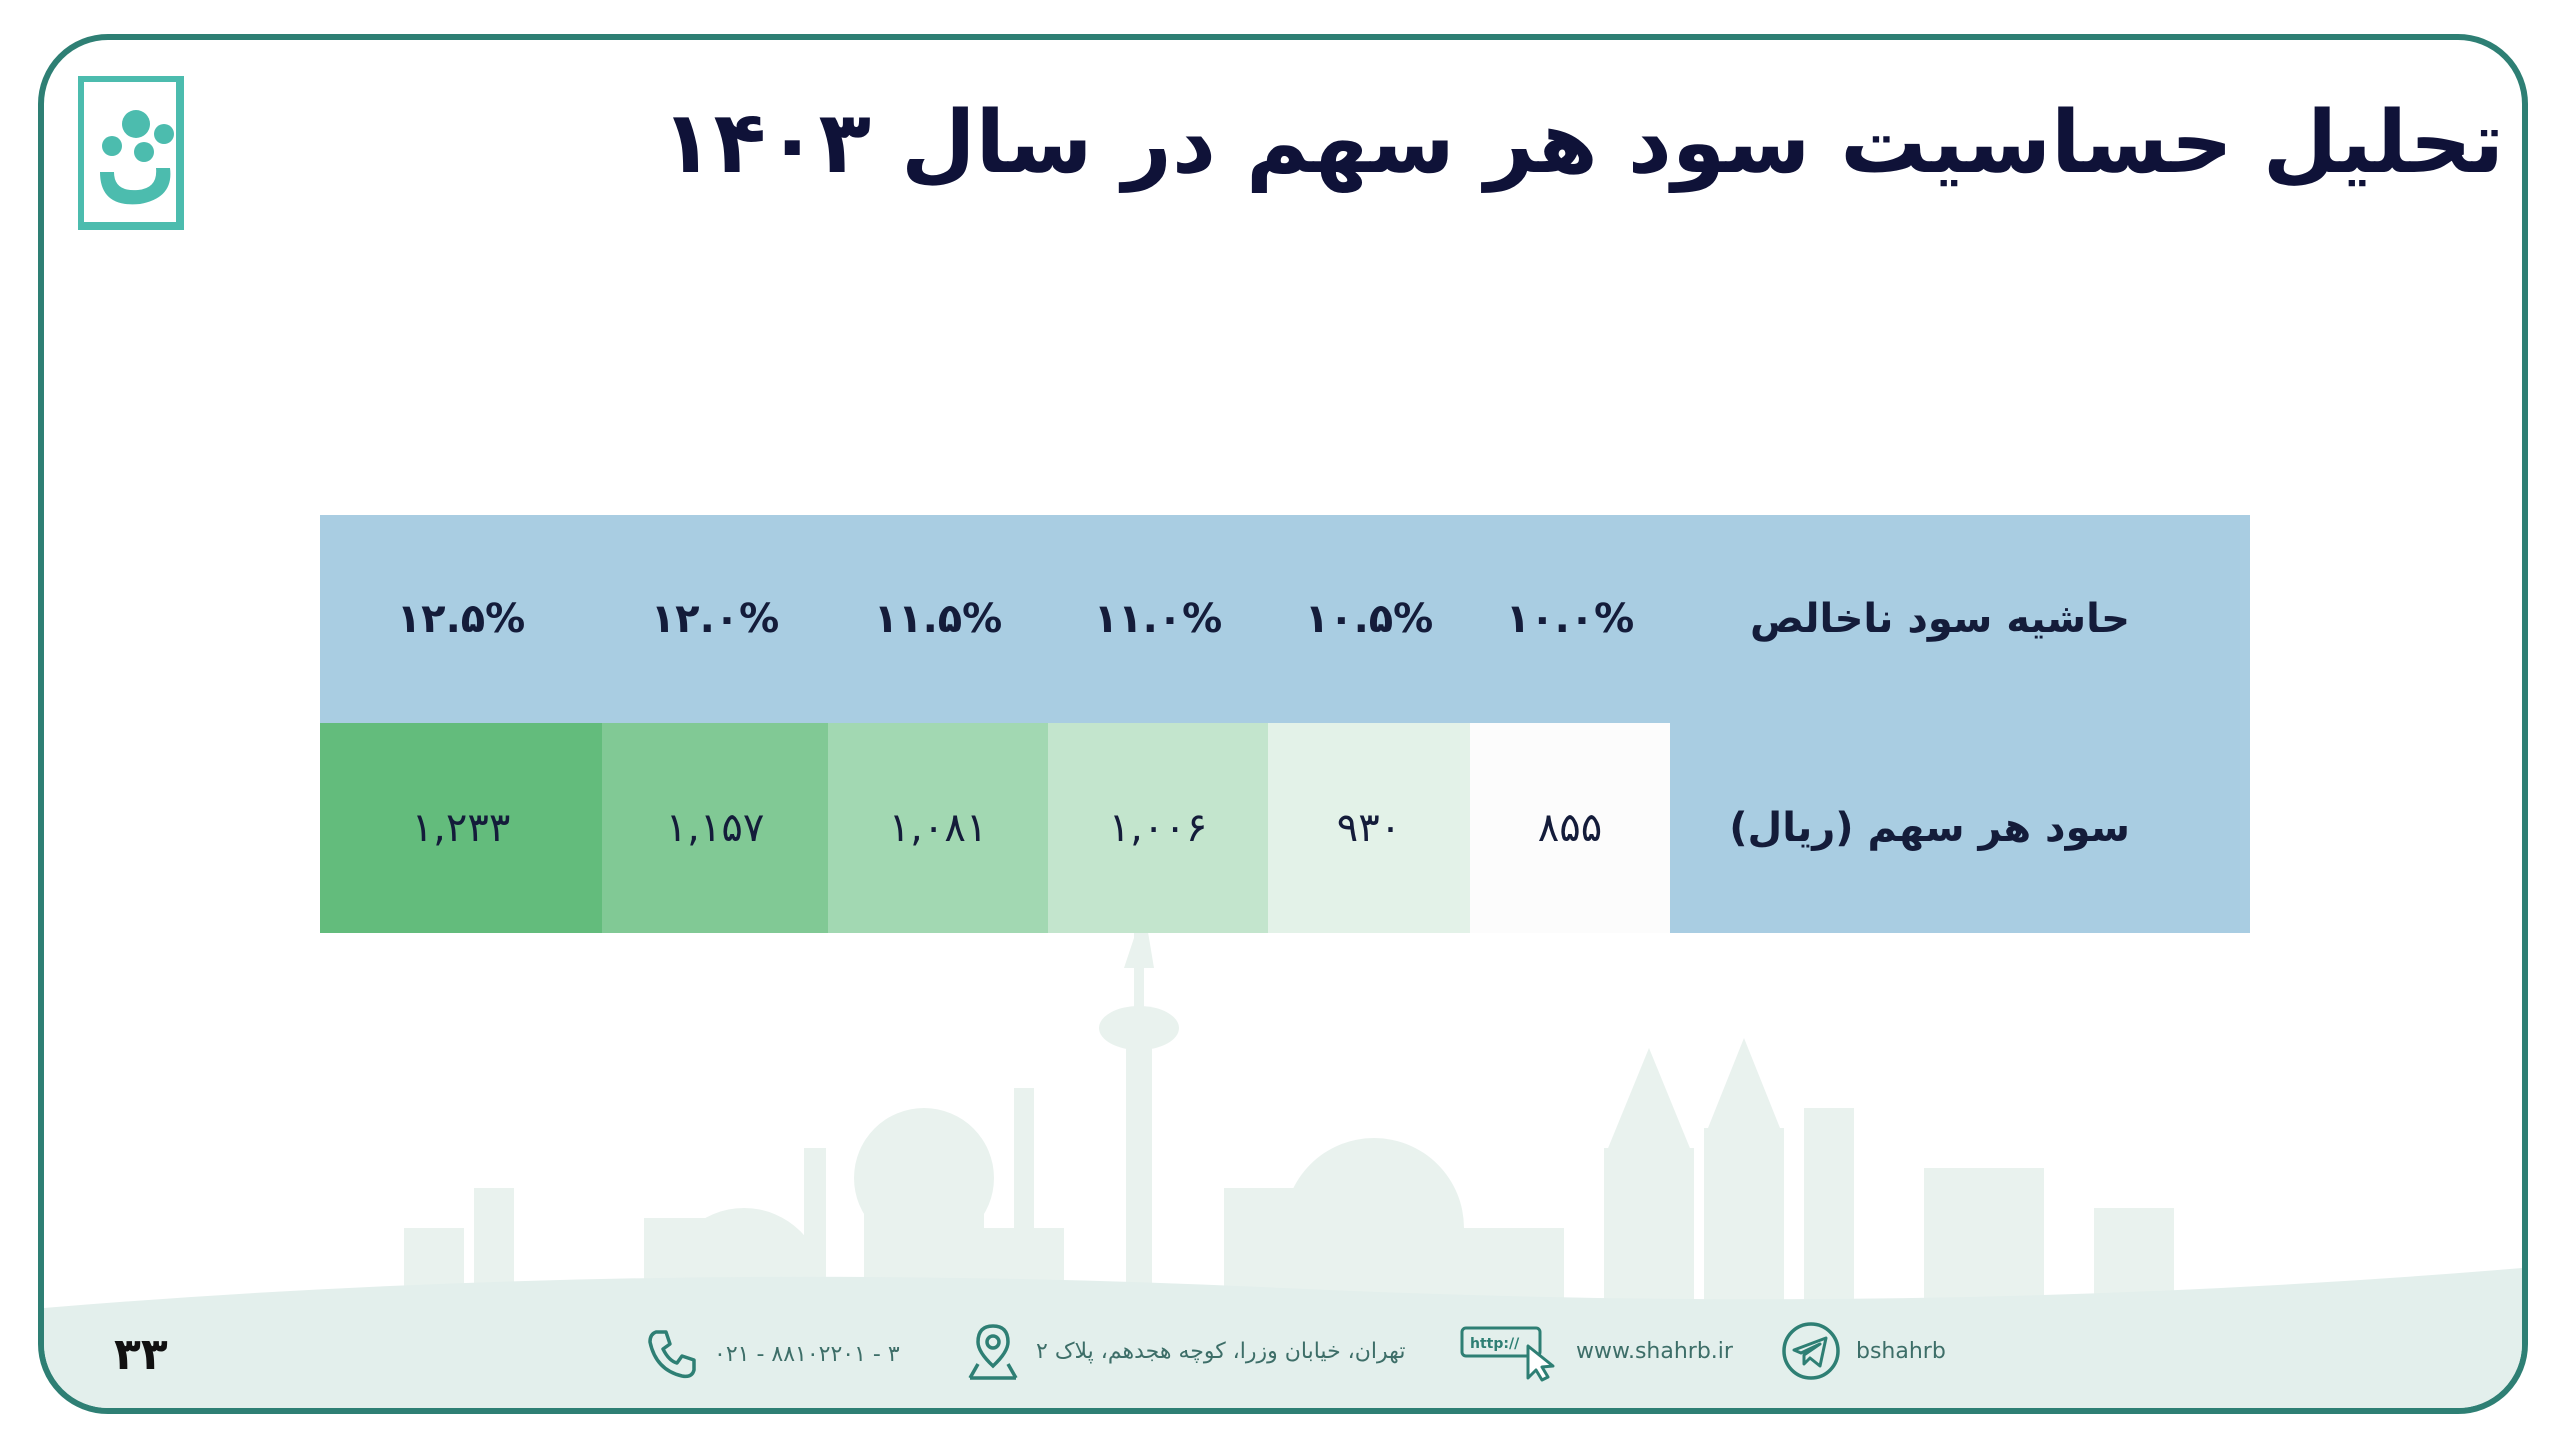 The height and width of the screenshot is (1440, 2560). I want to click on eps-cell: ۱,۰۰۶, so click(1158, 828).